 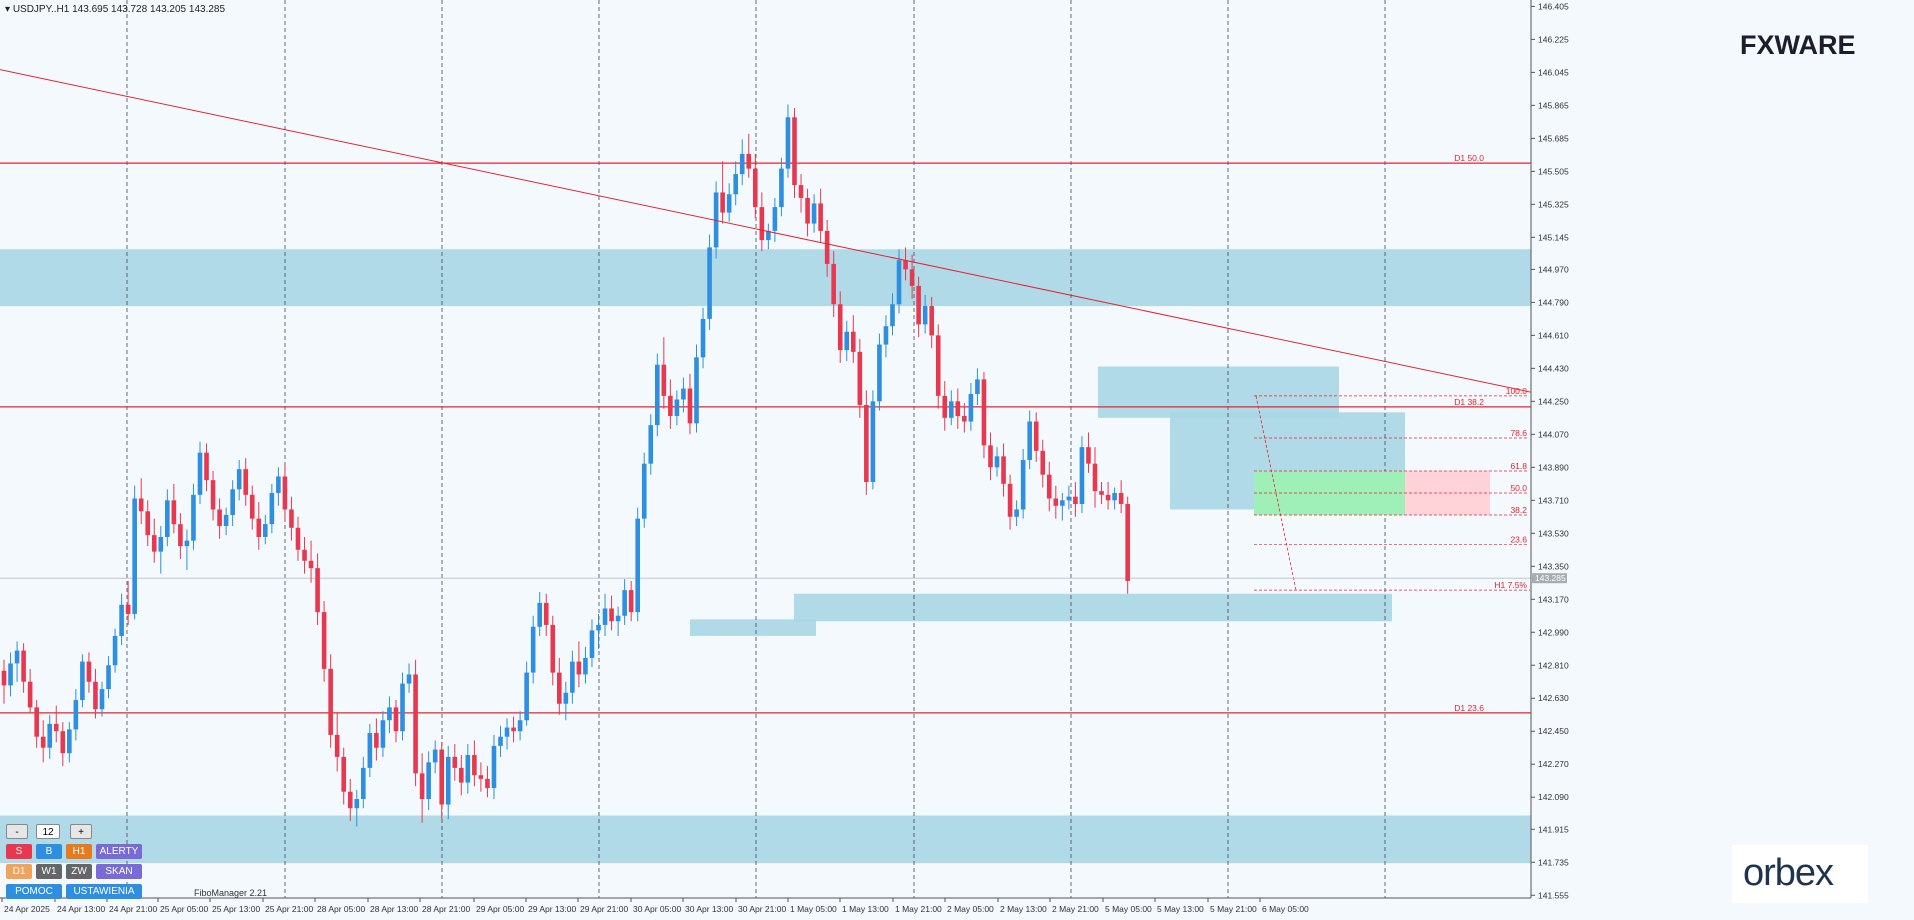 I want to click on price-tick-label: 144.250, so click(x=1553, y=401).